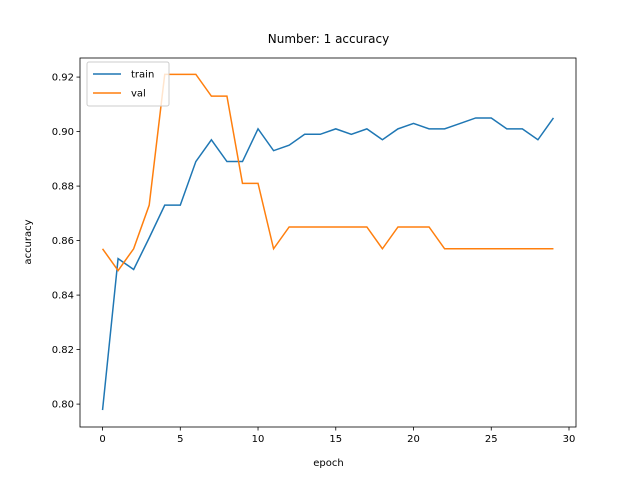  What do you see at coordinates (102, 439) in the screenshot?
I see `x-tick-label: 0` at bounding box center [102, 439].